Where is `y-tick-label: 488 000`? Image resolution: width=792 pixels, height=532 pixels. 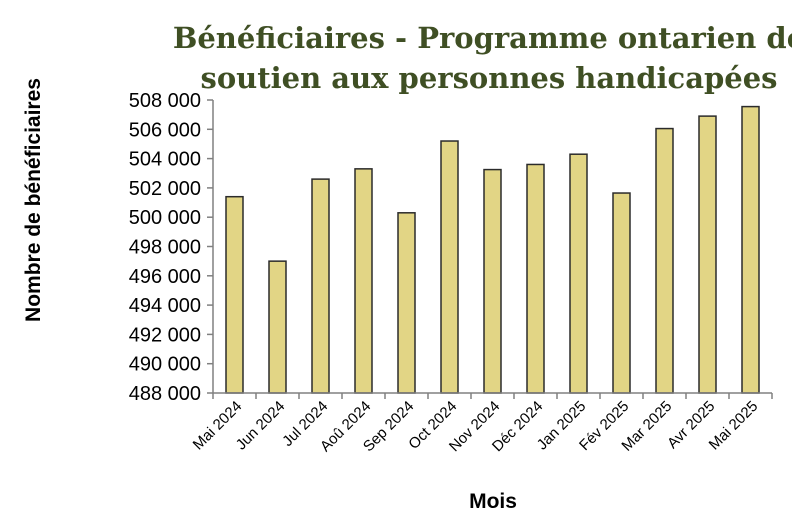
y-tick-label: 488 000 is located at coordinates (165, 394).